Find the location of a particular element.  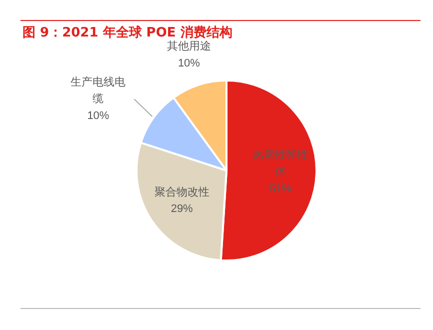

chart-title: 图 9：2021 年全球 POE 消费结构 is located at coordinates (127, 32).